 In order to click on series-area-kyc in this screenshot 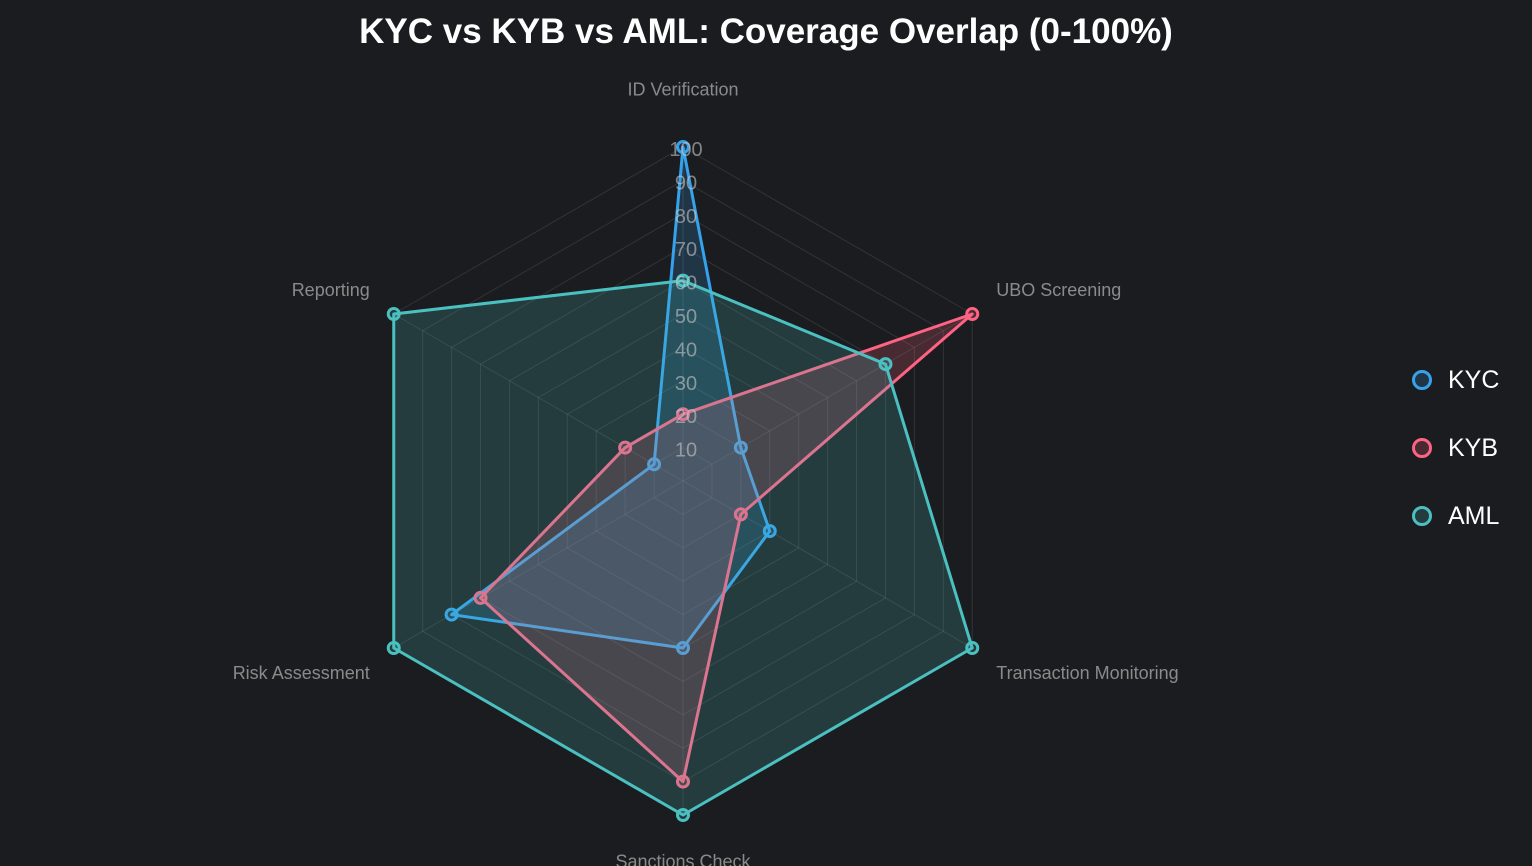, I will do `click(611, 397)`.